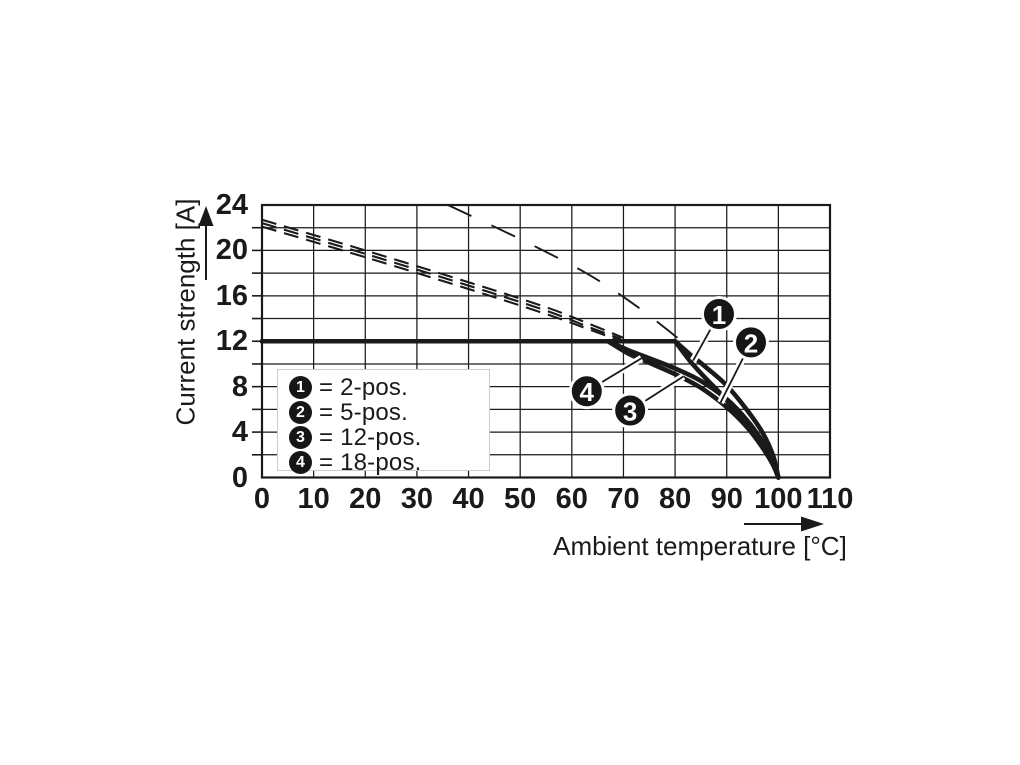 The width and height of the screenshot is (1020, 765). I want to click on legend-label: = 18-pos., so click(370, 462).